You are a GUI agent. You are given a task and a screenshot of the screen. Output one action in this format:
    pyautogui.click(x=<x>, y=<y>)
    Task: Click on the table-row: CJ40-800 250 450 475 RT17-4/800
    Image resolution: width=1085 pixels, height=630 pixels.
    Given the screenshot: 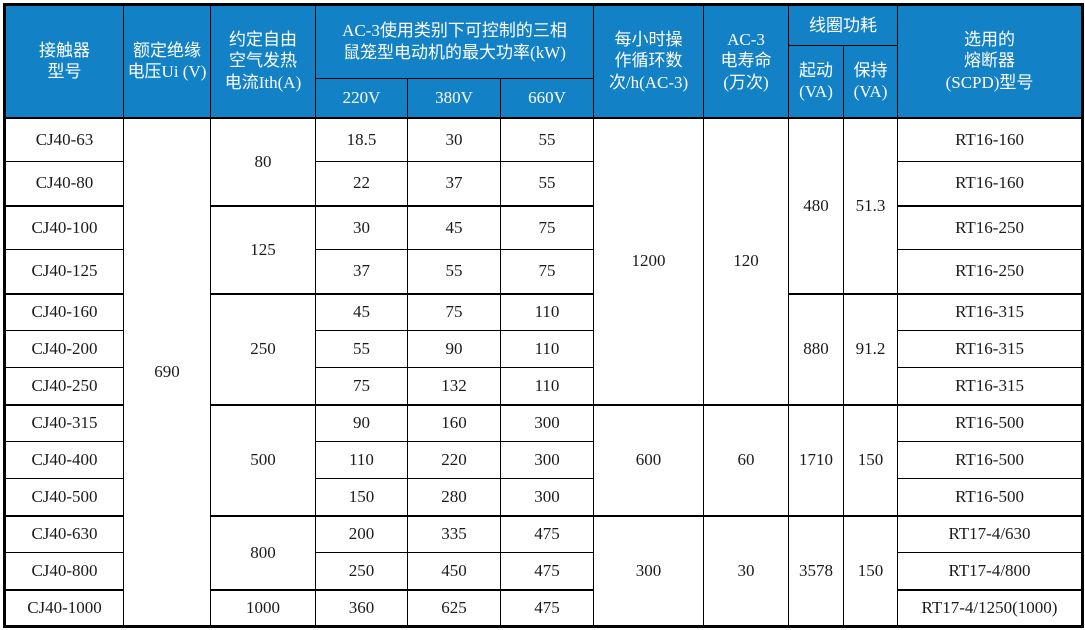 What is the action you would take?
    pyautogui.click(x=544, y=571)
    